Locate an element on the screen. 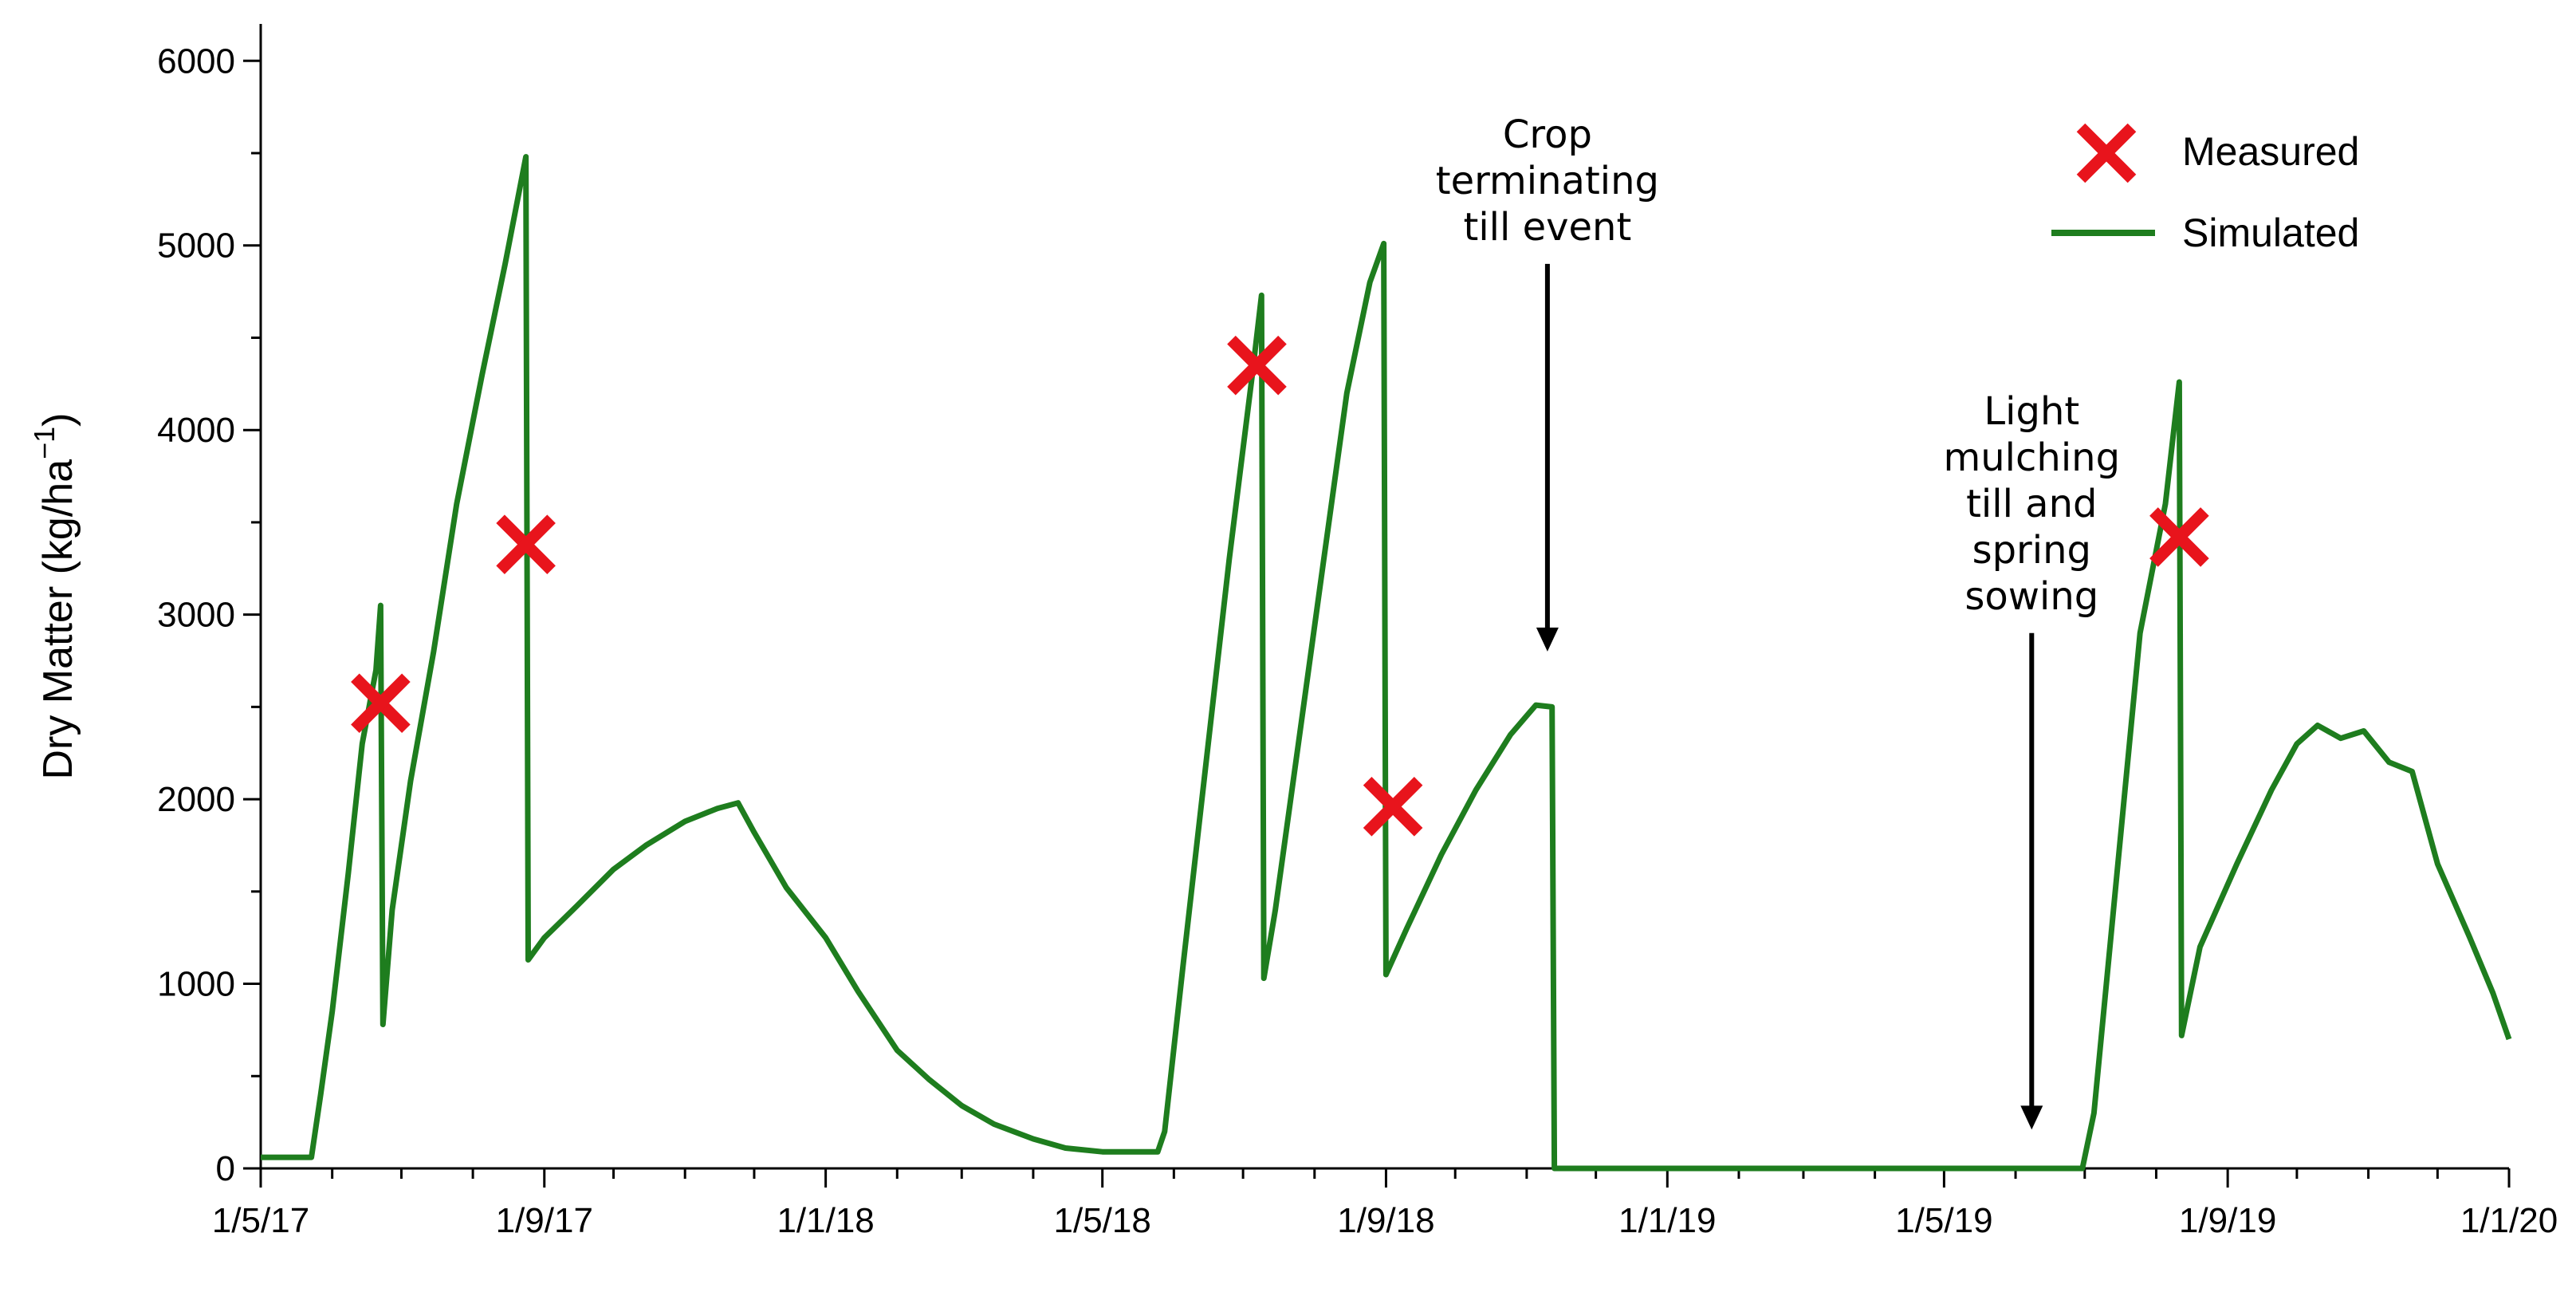 The image size is (2576, 1296). annotation-2-line: sowing is located at coordinates (2031, 596).